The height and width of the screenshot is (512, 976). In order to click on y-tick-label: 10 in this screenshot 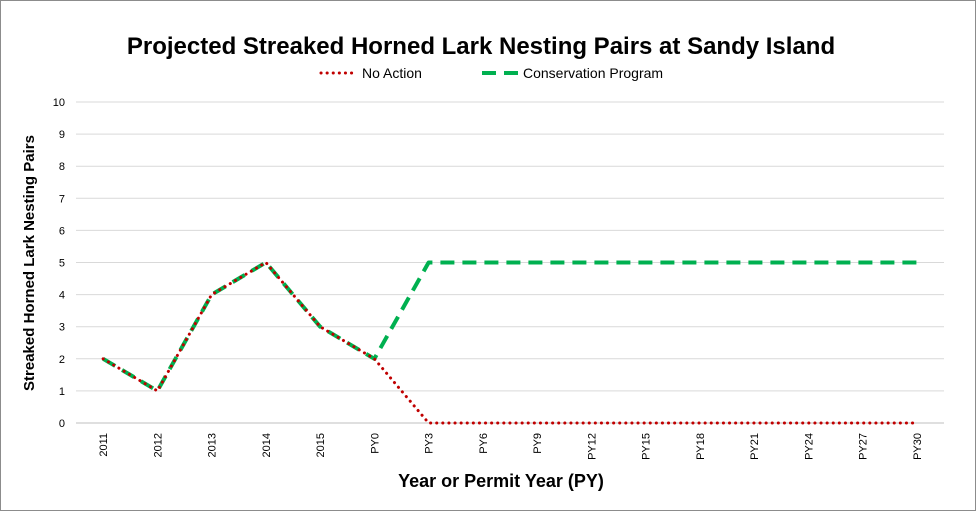, I will do `click(59, 103)`.